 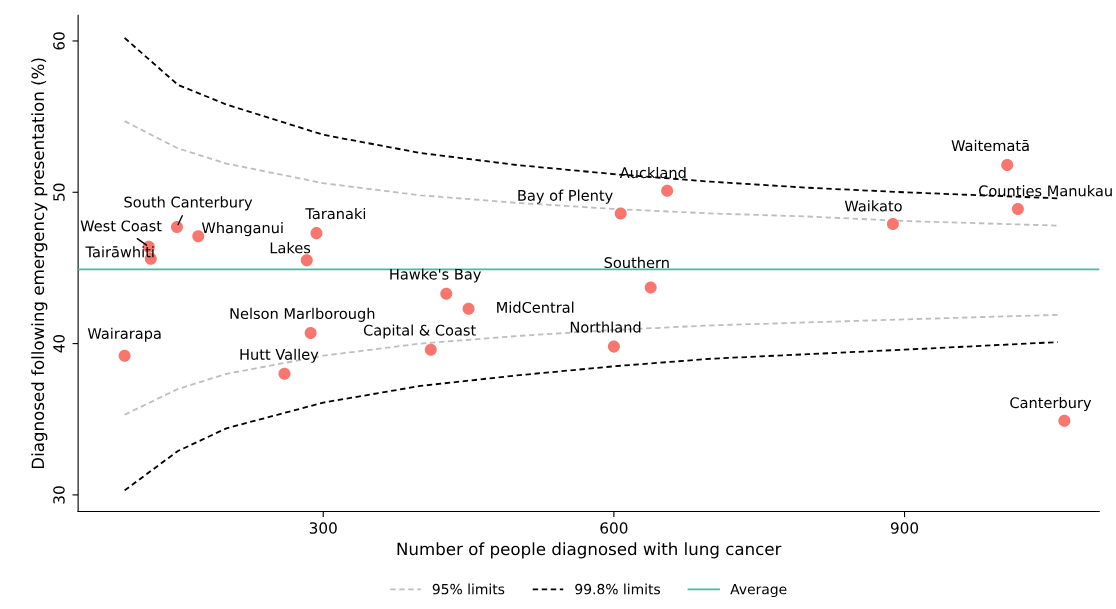 What do you see at coordinates (565, 196) in the screenshot?
I see `annotation: Bay of Plenty` at bounding box center [565, 196].